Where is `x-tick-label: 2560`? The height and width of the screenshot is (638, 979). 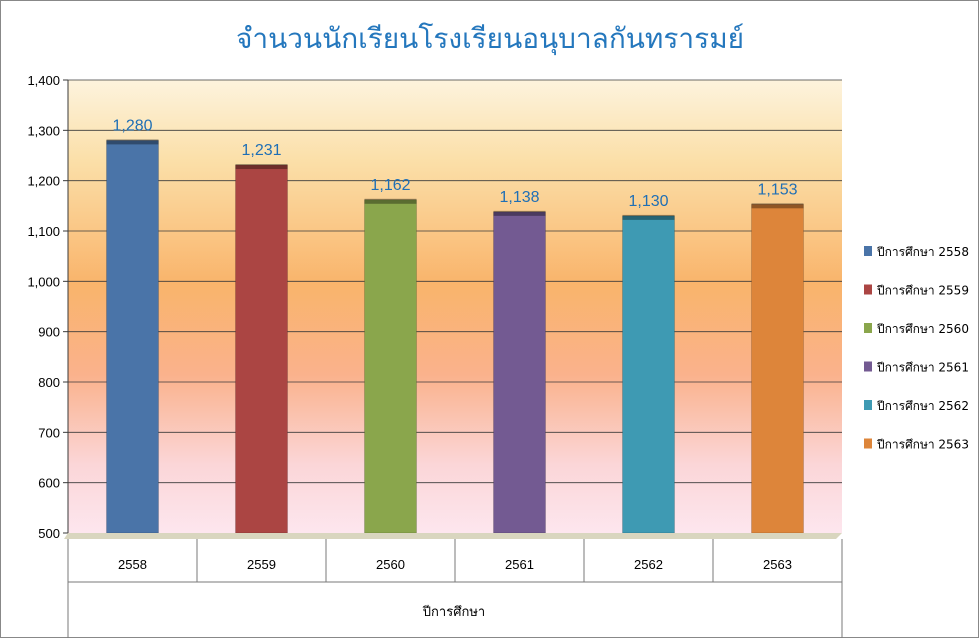
x-tick-label: 2560 is located at coordinates (390, 564).